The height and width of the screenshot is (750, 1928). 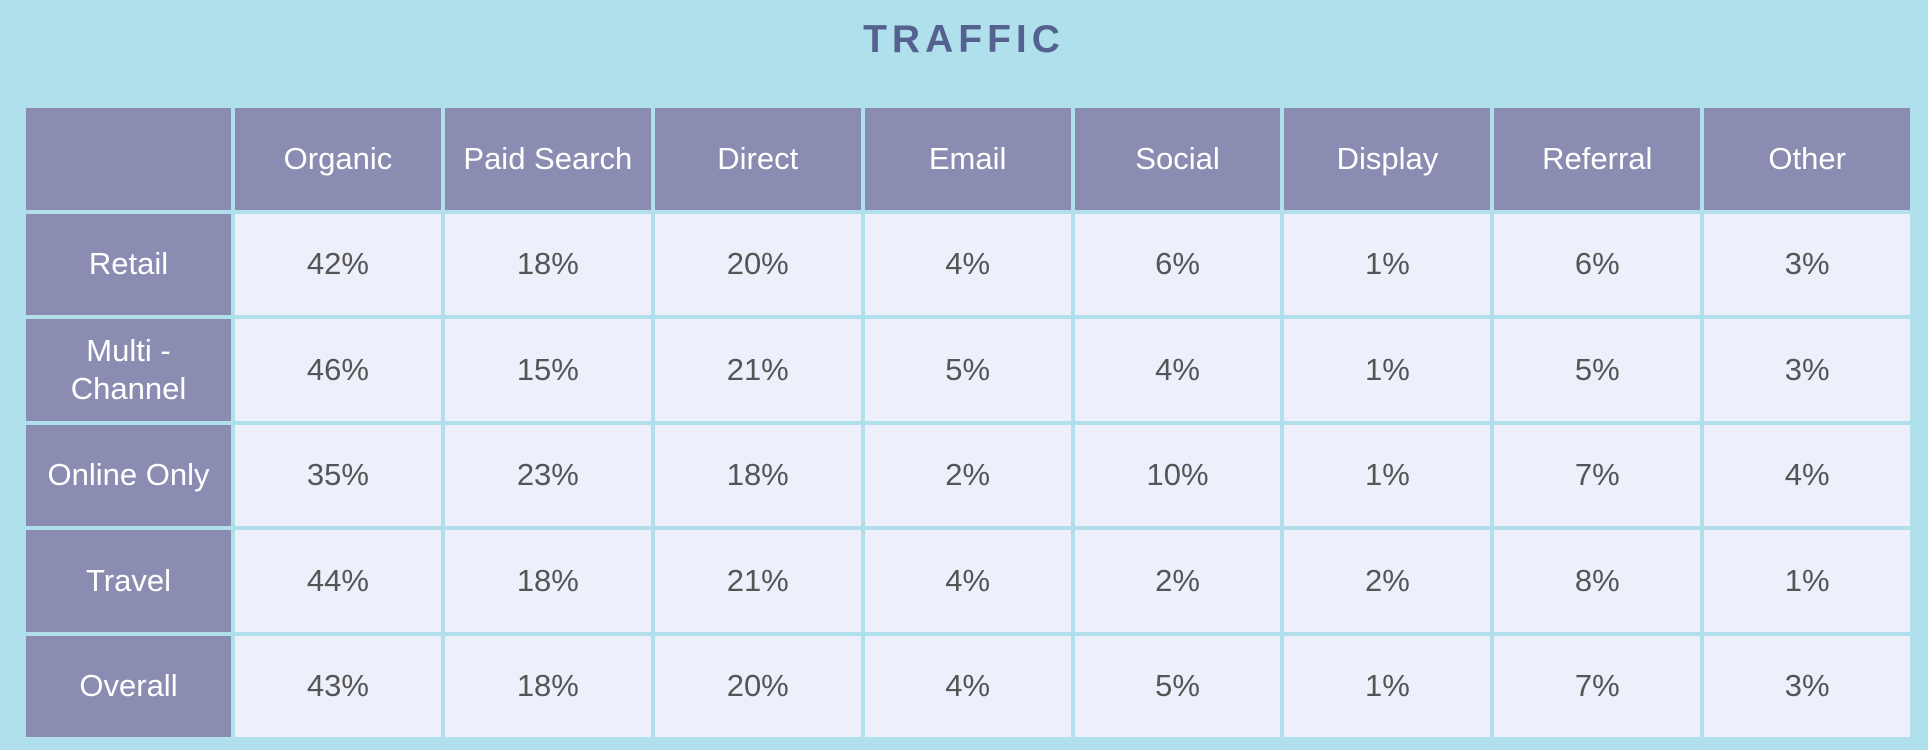 I want to click on table-cell: 10%, so click(x=1177, y=475).